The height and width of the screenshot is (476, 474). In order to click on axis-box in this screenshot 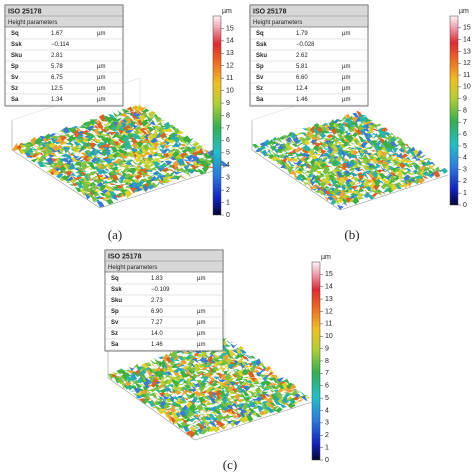, I will do `click(210, 394)`.